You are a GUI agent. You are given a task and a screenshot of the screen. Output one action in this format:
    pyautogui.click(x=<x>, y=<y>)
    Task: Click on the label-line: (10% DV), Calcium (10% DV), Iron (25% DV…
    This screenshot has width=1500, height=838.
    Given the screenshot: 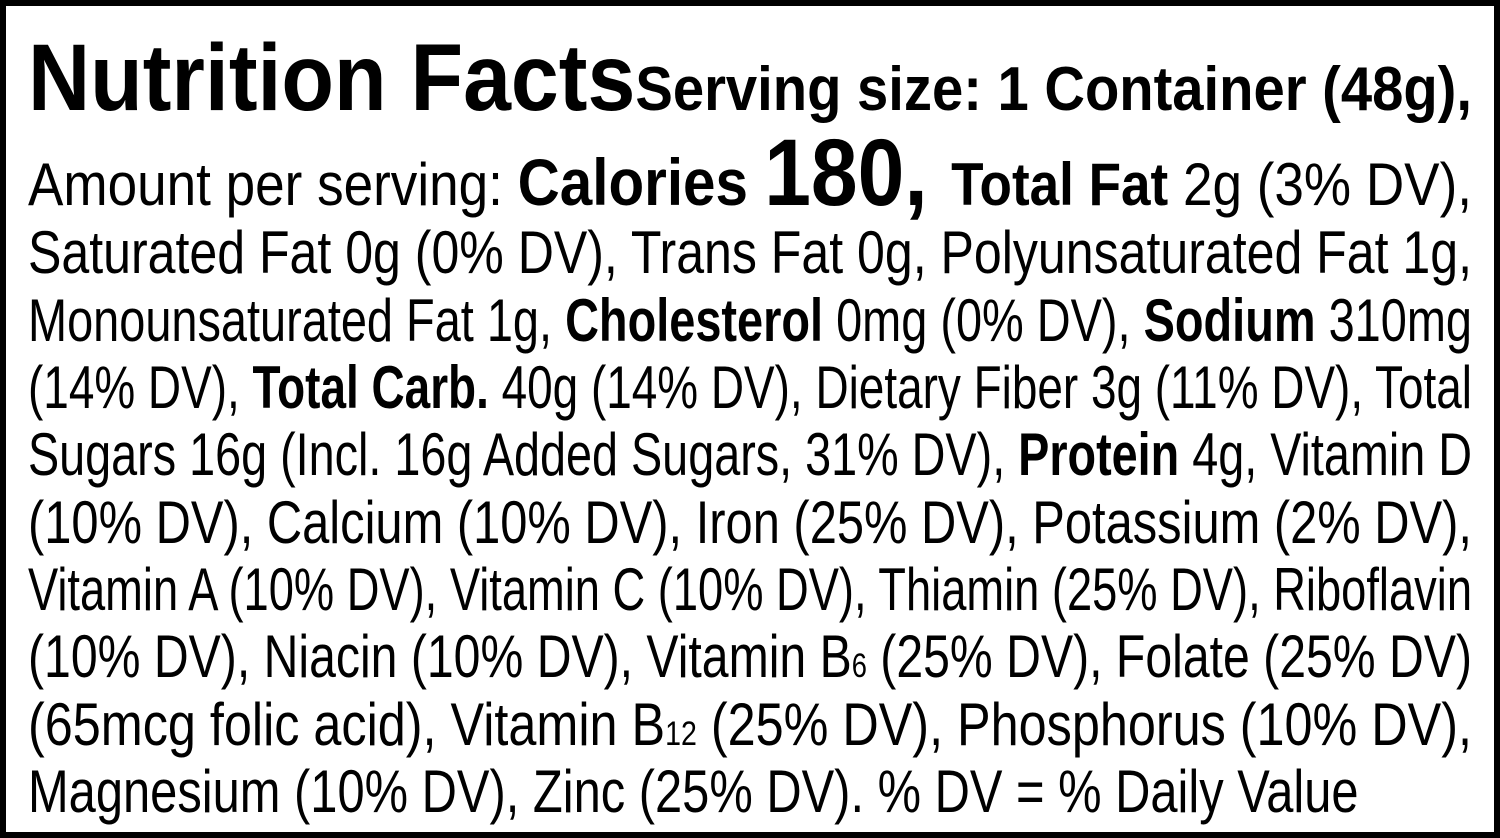 What is the action you would take?
    pyautogui.click(x=750, y=523)
    